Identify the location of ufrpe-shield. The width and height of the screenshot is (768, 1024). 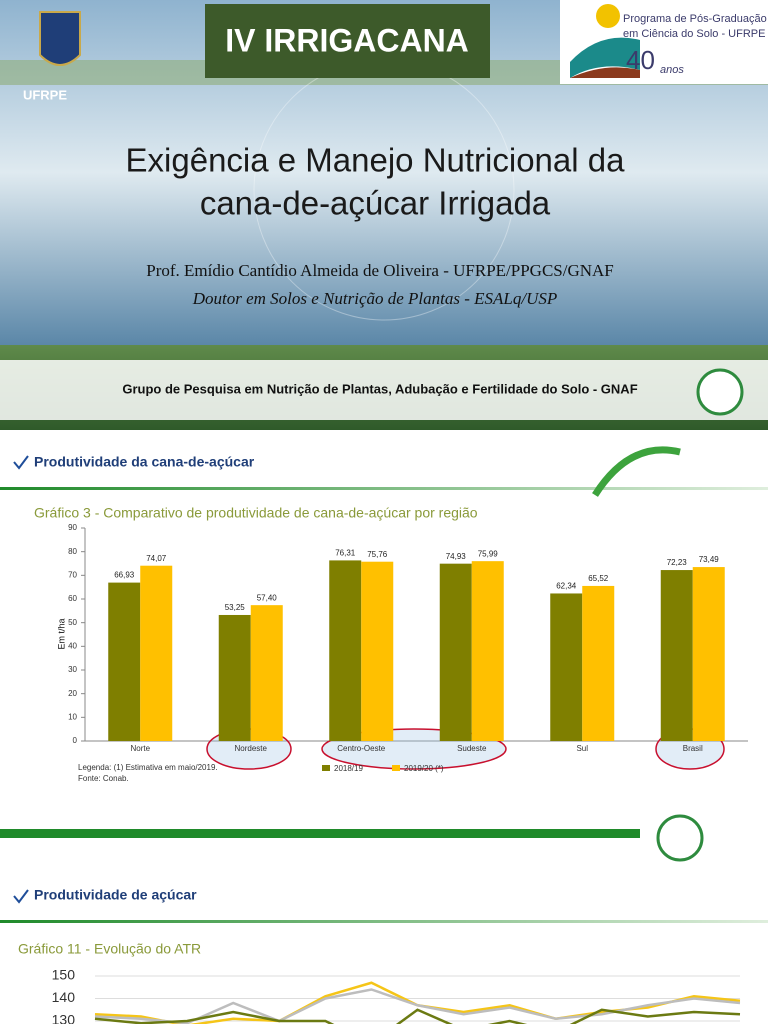
(60, 38).